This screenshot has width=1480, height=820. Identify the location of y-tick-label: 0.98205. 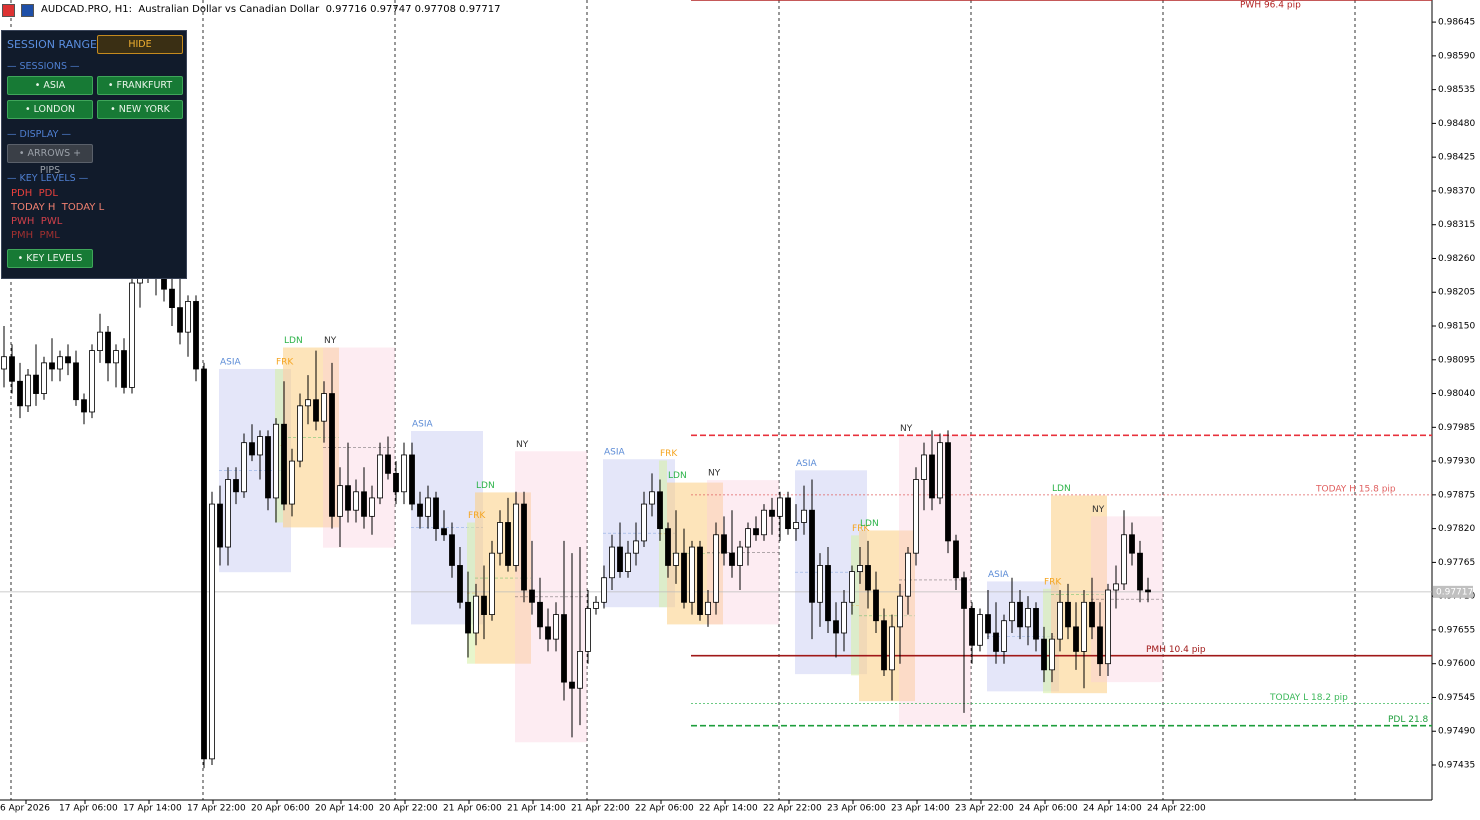
(1456, 293).